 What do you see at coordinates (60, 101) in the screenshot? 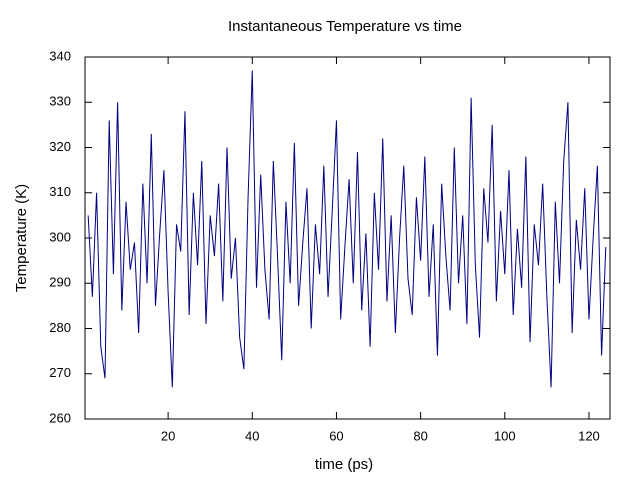
I see `y-tick-label: 330` at bounding box center [60, 101].